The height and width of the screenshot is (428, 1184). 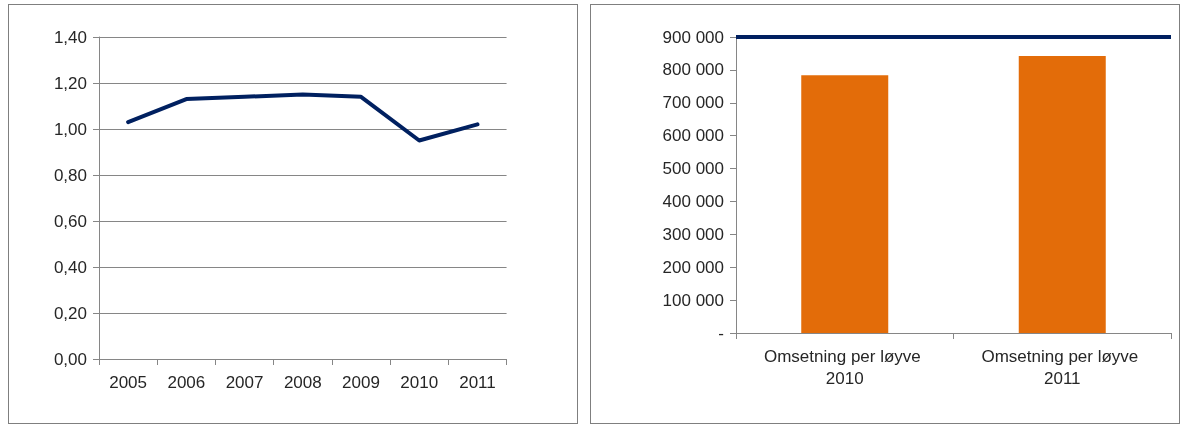 I want to click on y-tick-label: 100 000, so click(x=693, y=300).